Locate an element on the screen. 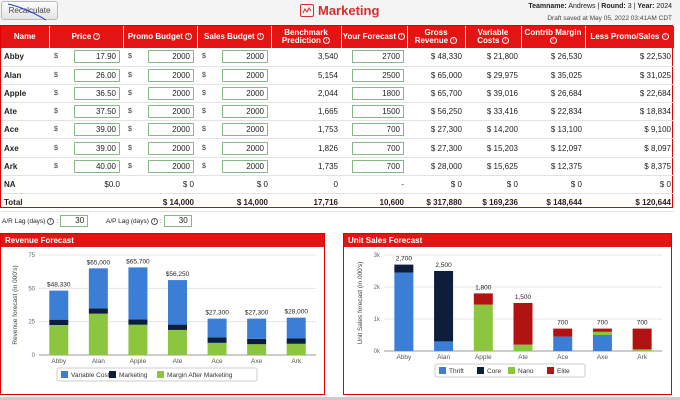  data-label: 1,800 is located at coordinates (483, 287).